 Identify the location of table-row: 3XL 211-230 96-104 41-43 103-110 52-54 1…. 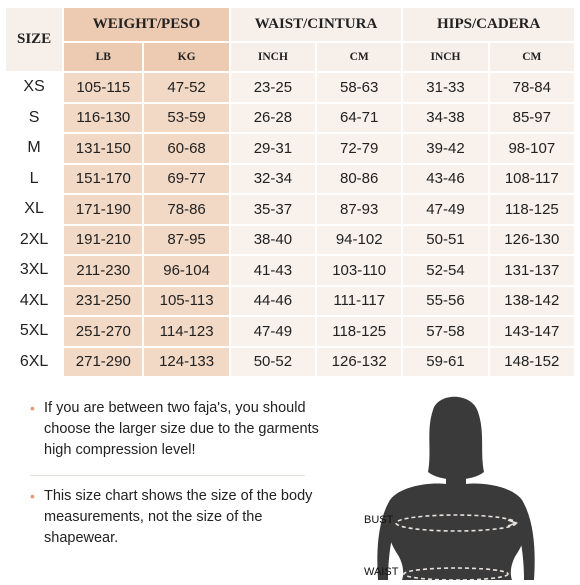
(290, 270).